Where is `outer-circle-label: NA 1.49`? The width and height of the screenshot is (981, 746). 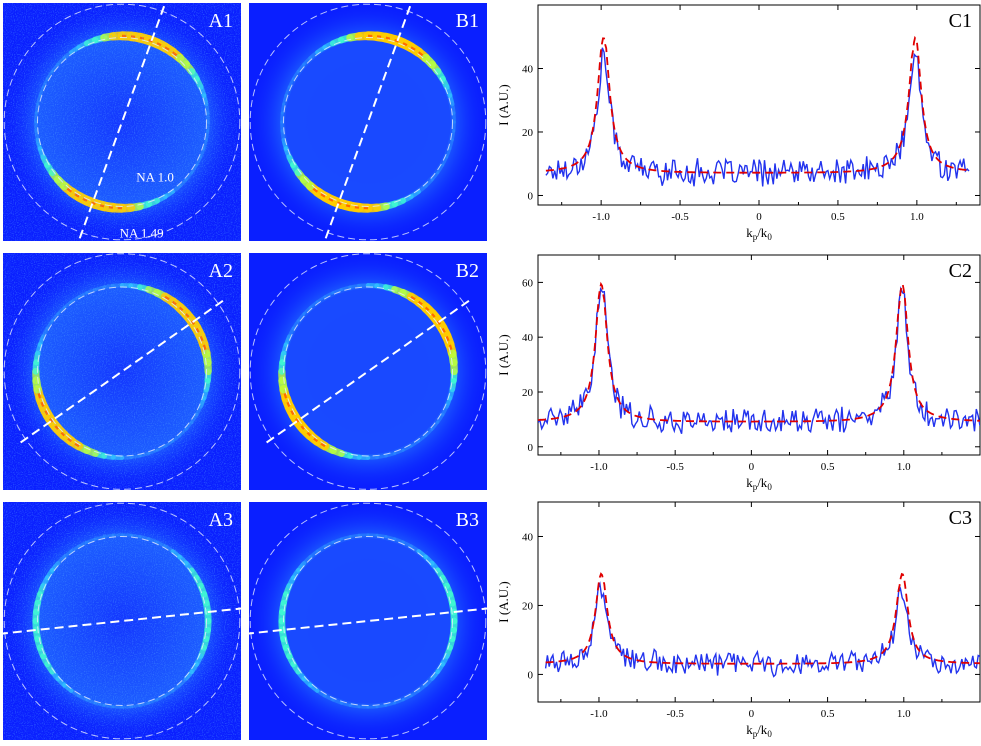
outer-circle-label: NA 1.49 is located at coordinates (142, 232).